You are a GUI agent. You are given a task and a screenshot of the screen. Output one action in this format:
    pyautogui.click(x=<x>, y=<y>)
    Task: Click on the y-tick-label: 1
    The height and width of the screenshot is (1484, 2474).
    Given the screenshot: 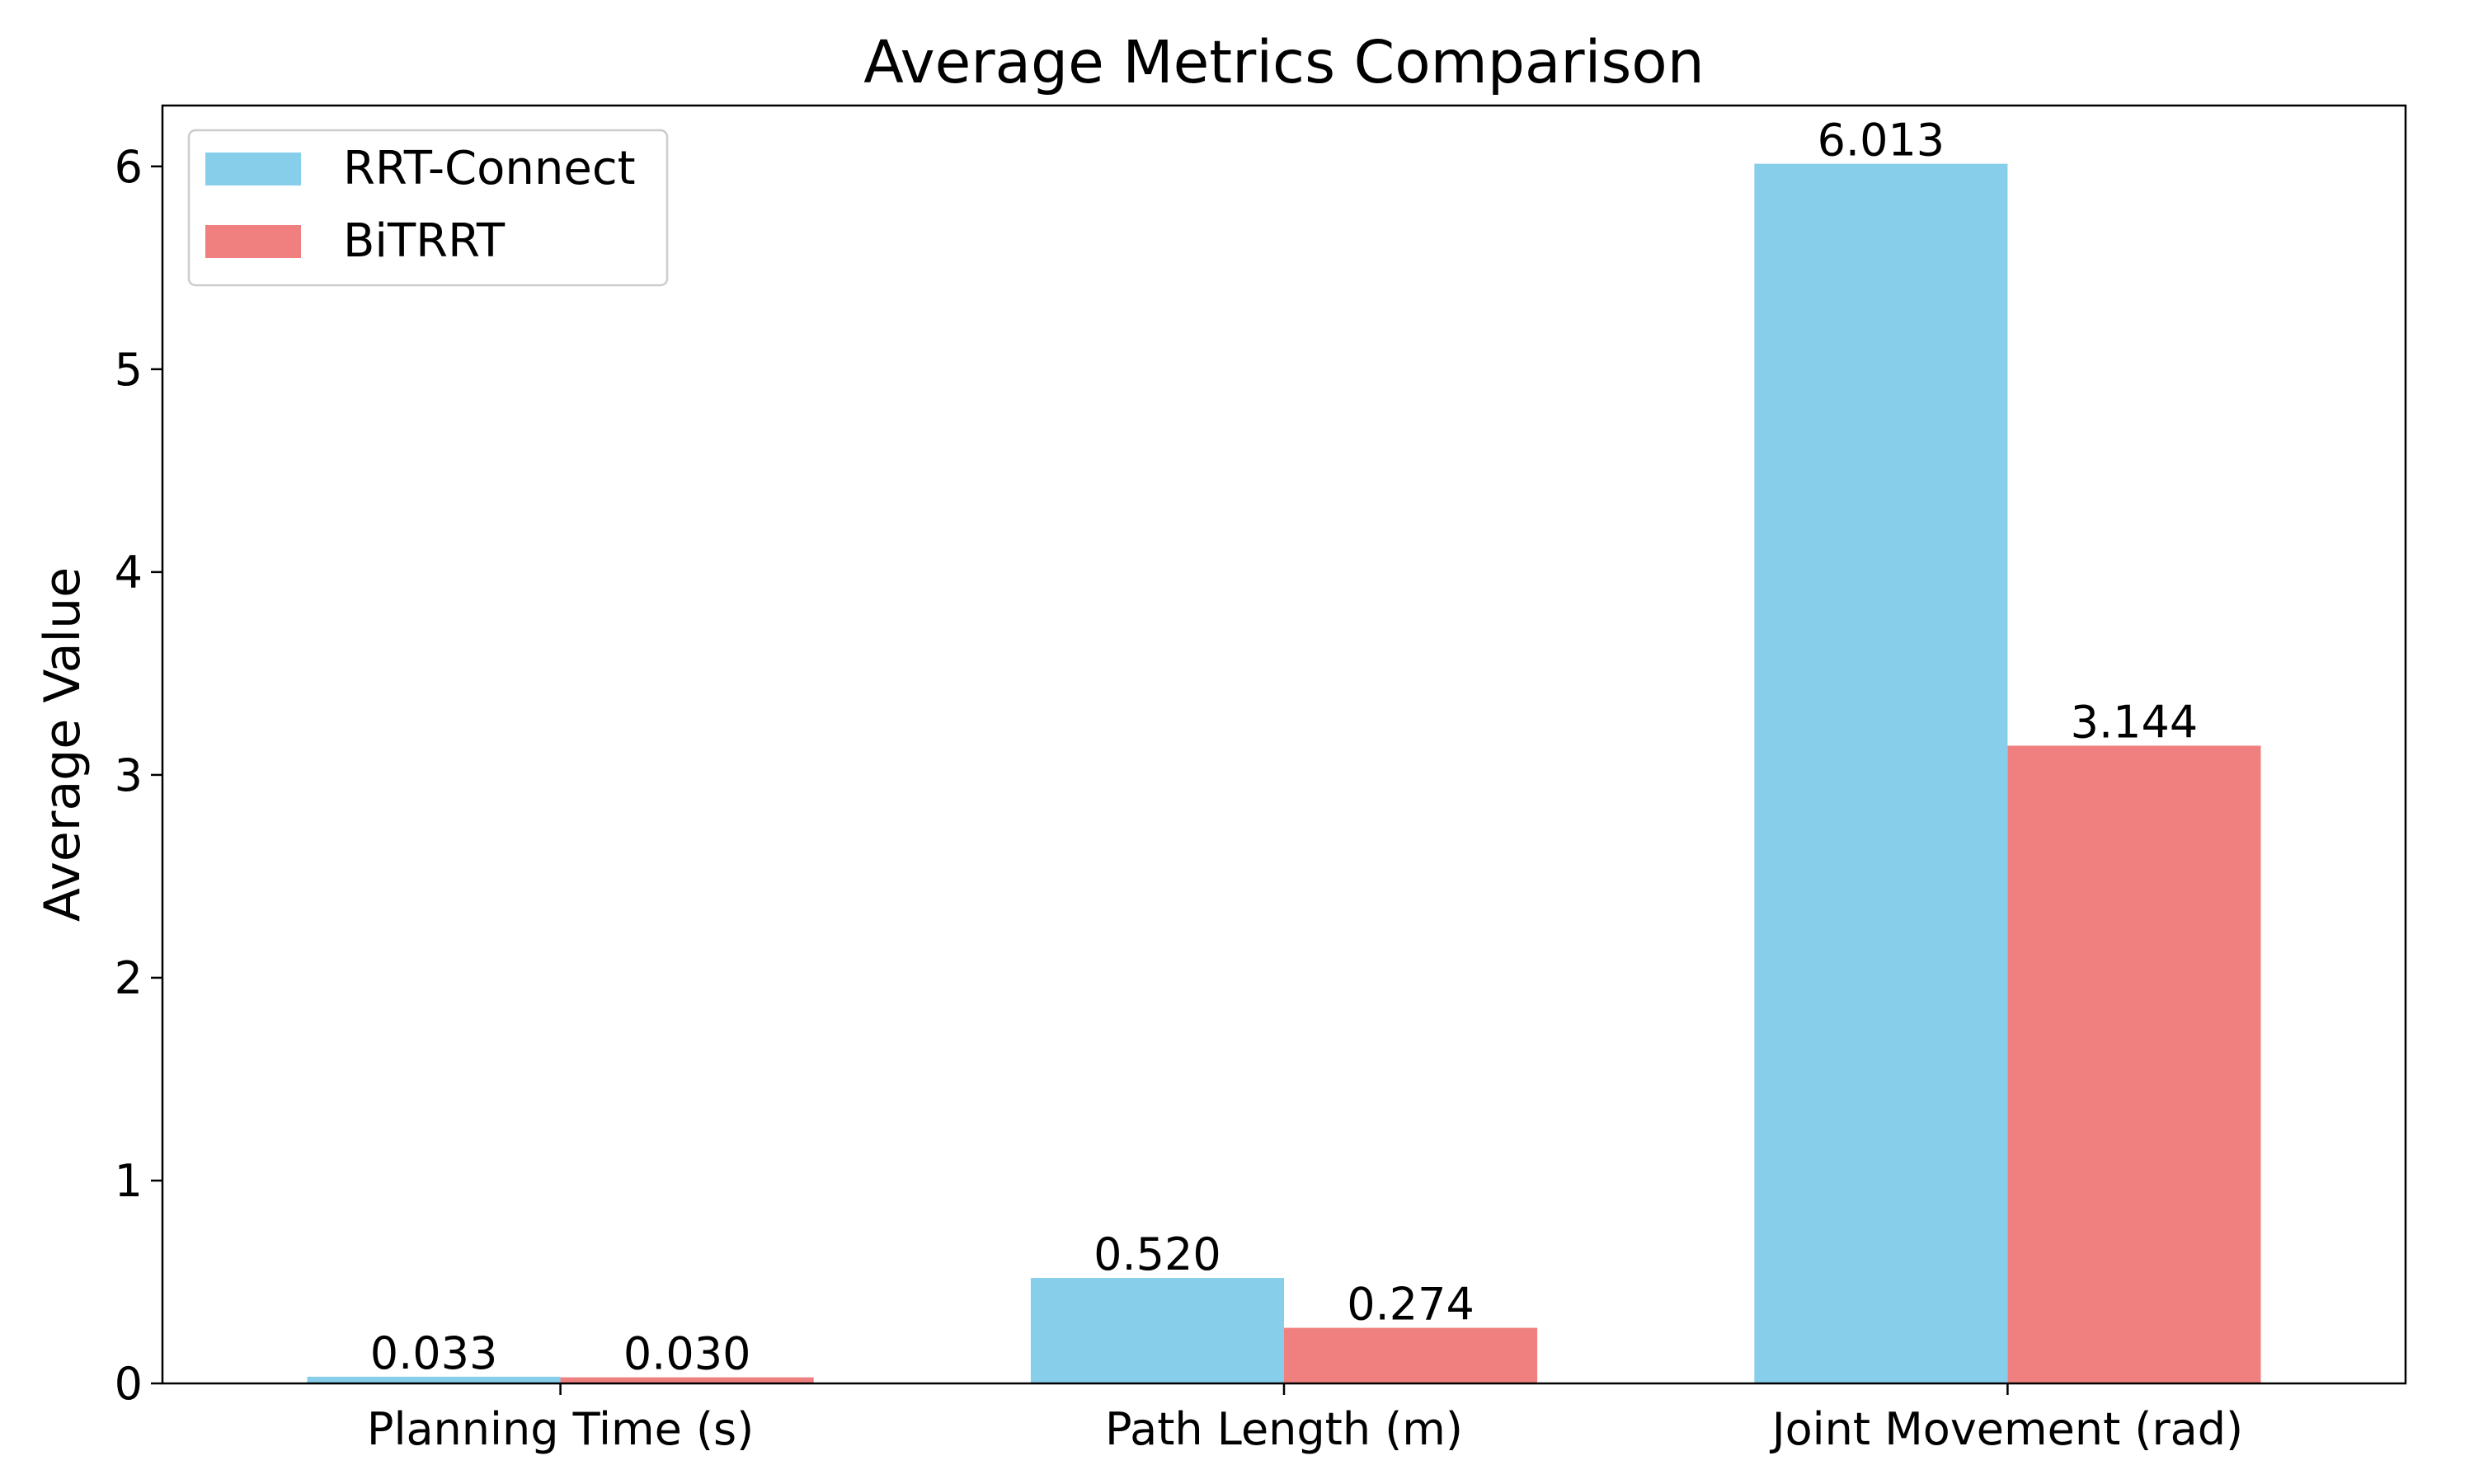 What is the action you would take?
    pyautogui.click(x=129, y=1181)
    